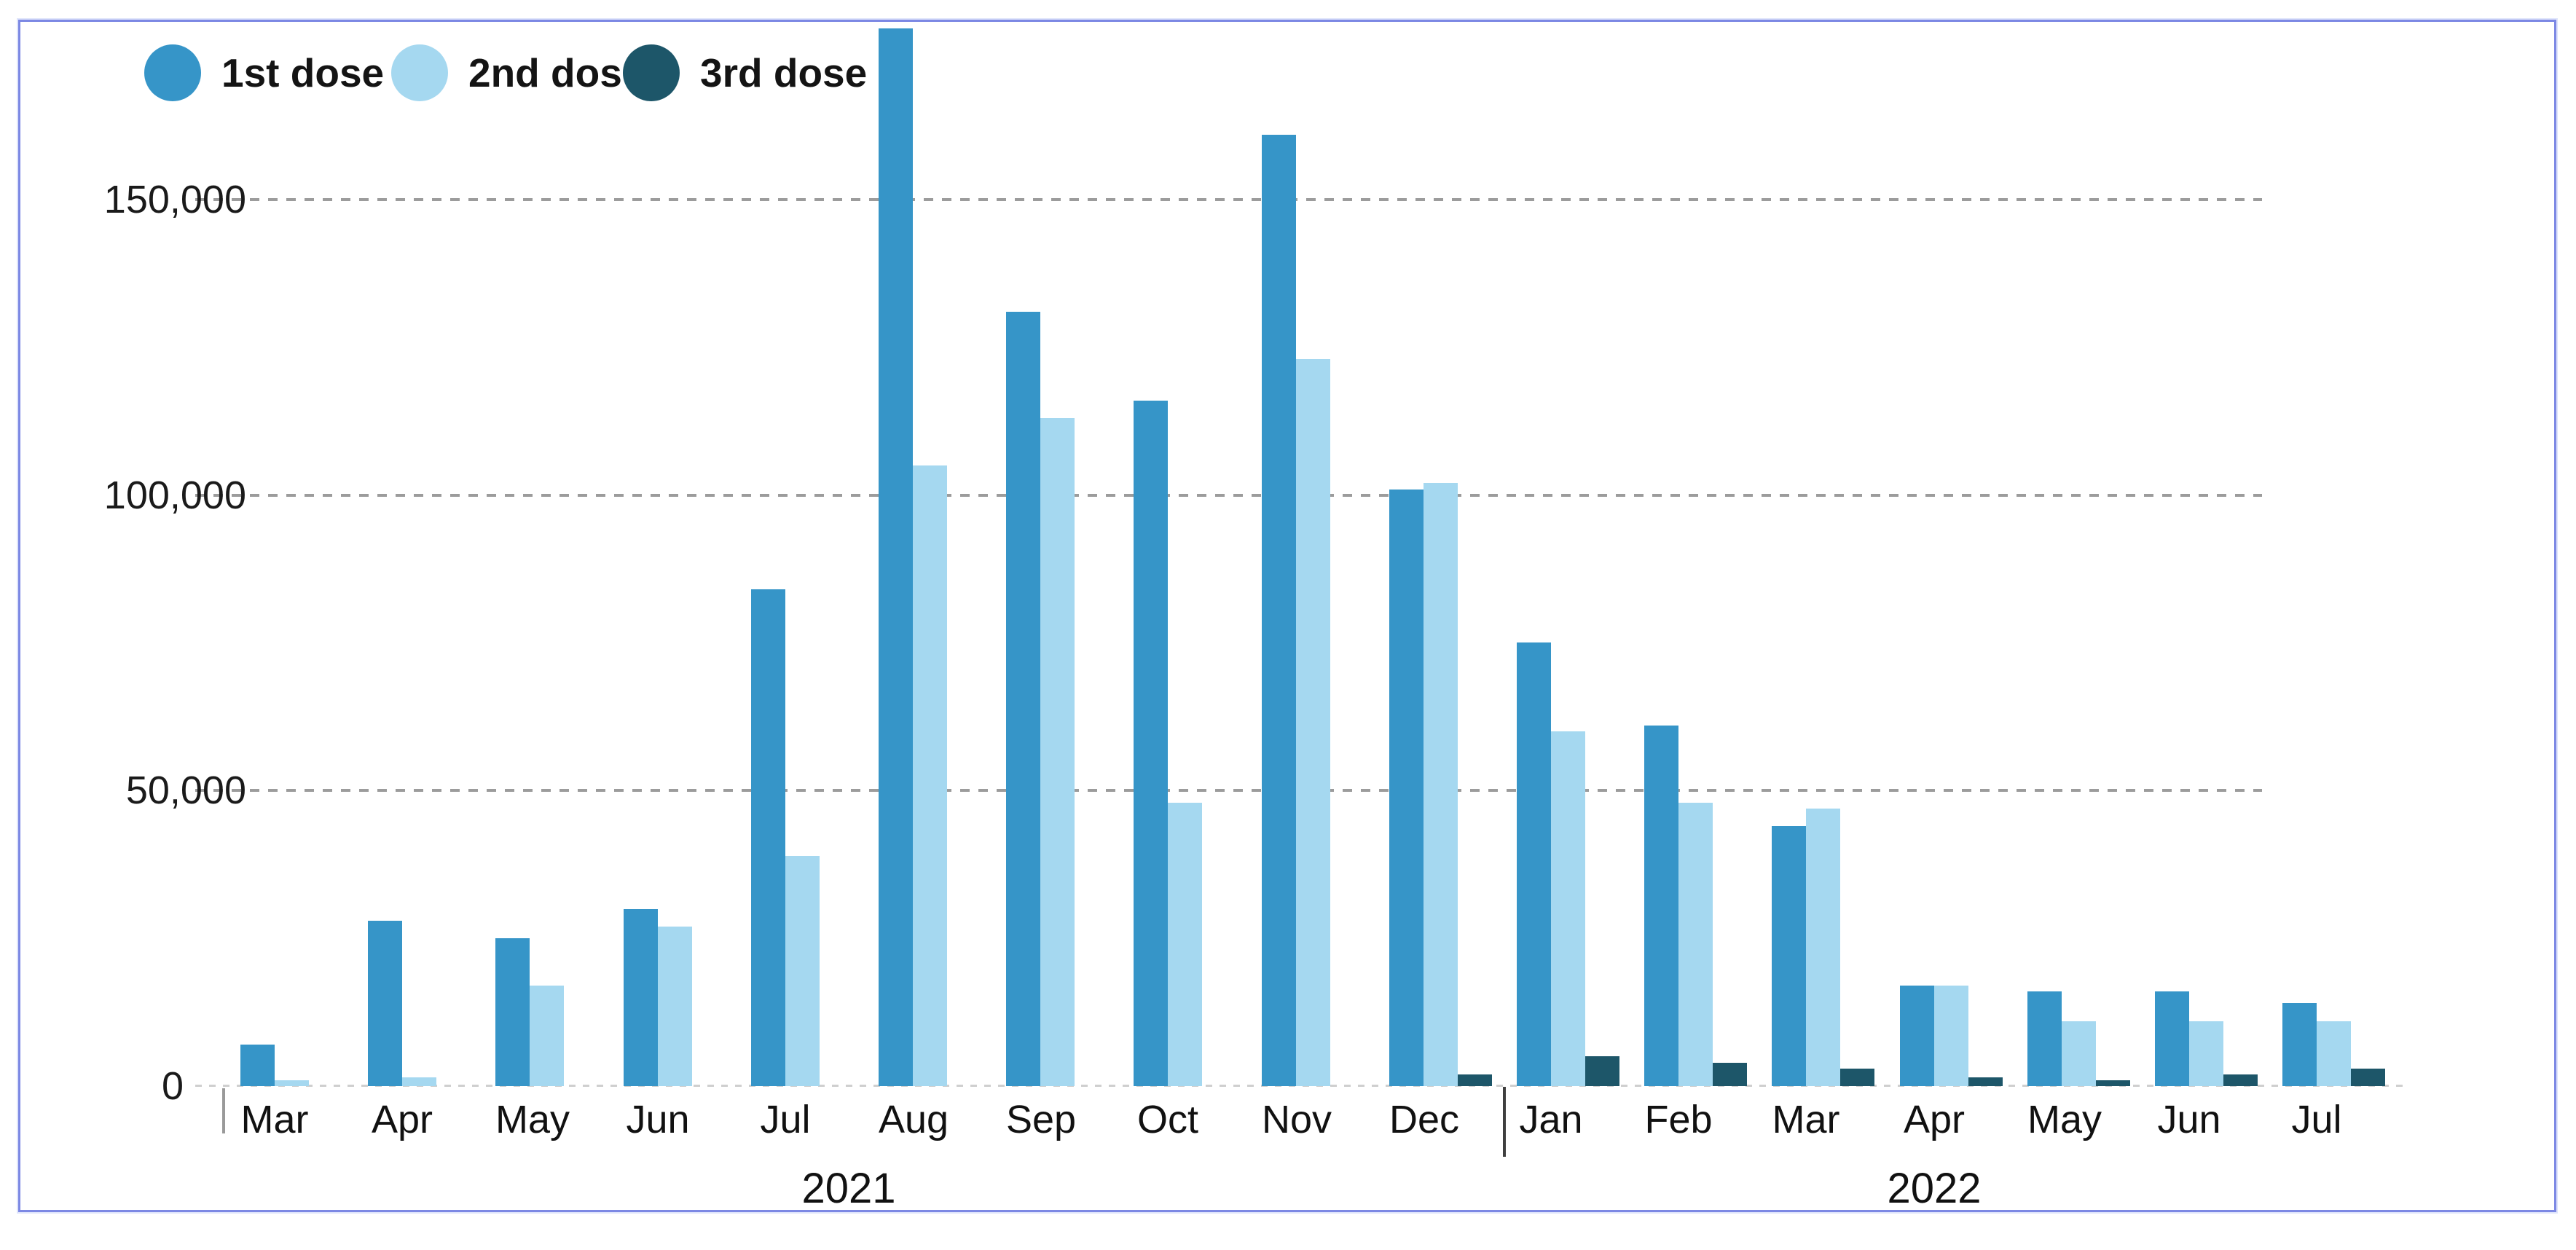 The image size is (2576, 1250). What do you see at coordinates (1441, 785) in the screenshot?
I see `bar-dec-2021-dose2` at bounding box center [1441, 785].